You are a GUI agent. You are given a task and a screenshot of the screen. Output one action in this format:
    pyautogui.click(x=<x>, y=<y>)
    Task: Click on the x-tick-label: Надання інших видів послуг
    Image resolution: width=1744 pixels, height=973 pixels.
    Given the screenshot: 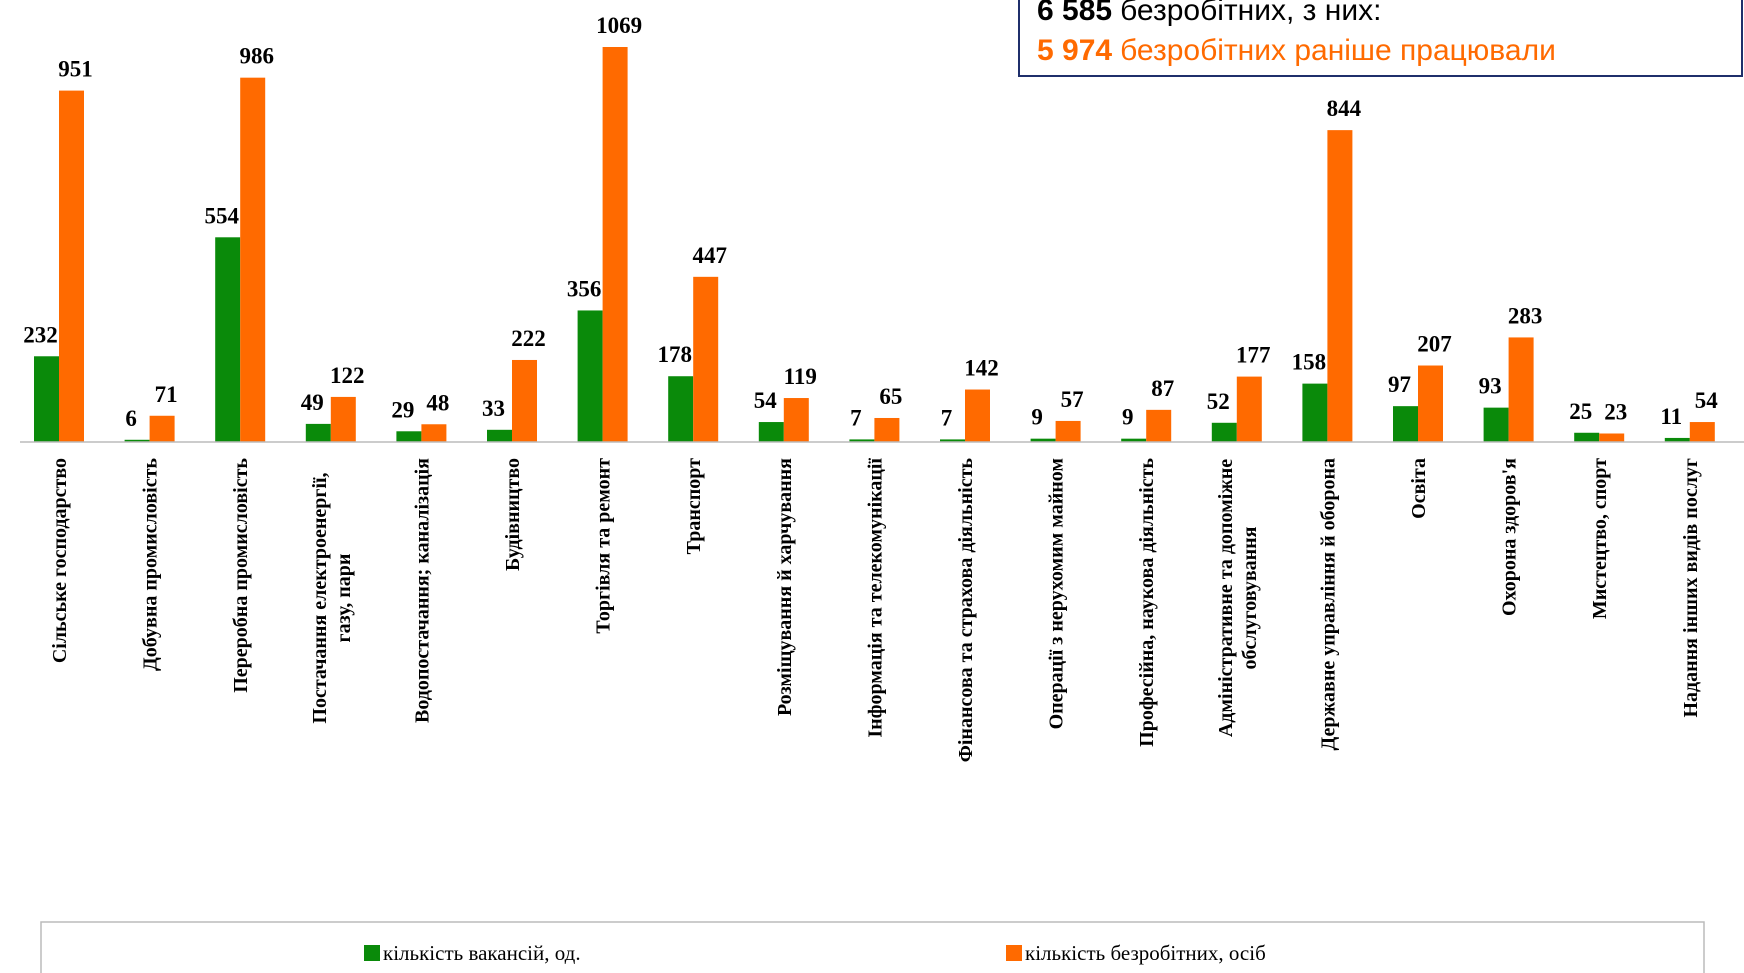 What is the action you would take?
    pyautogui.click(x=1691, y=588)
    